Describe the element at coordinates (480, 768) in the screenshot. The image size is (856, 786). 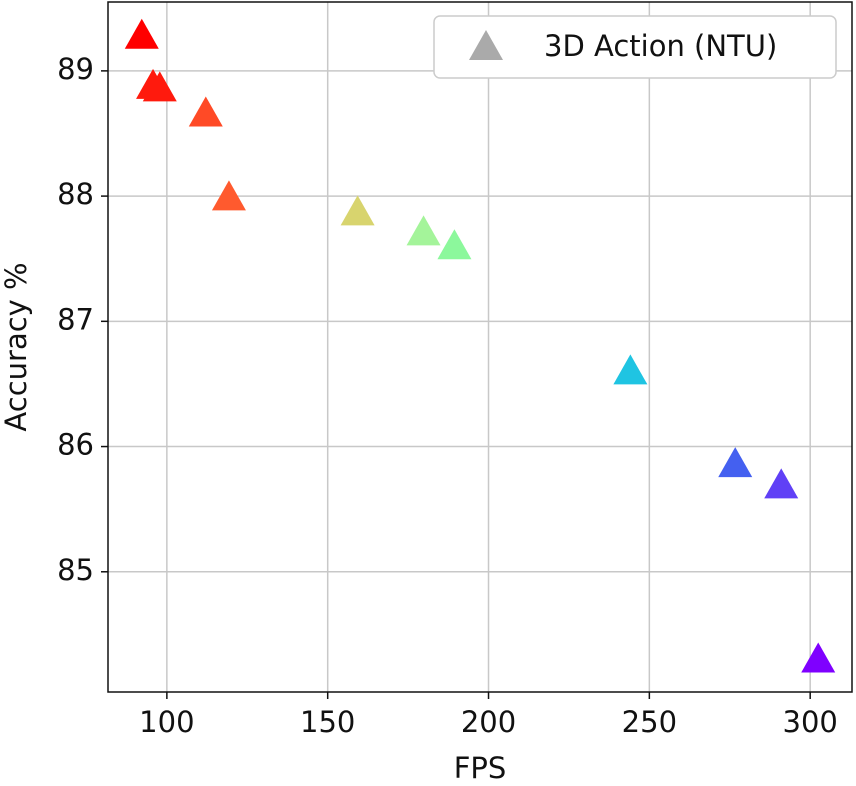
I see `x-axis-label: FPS` at that location.